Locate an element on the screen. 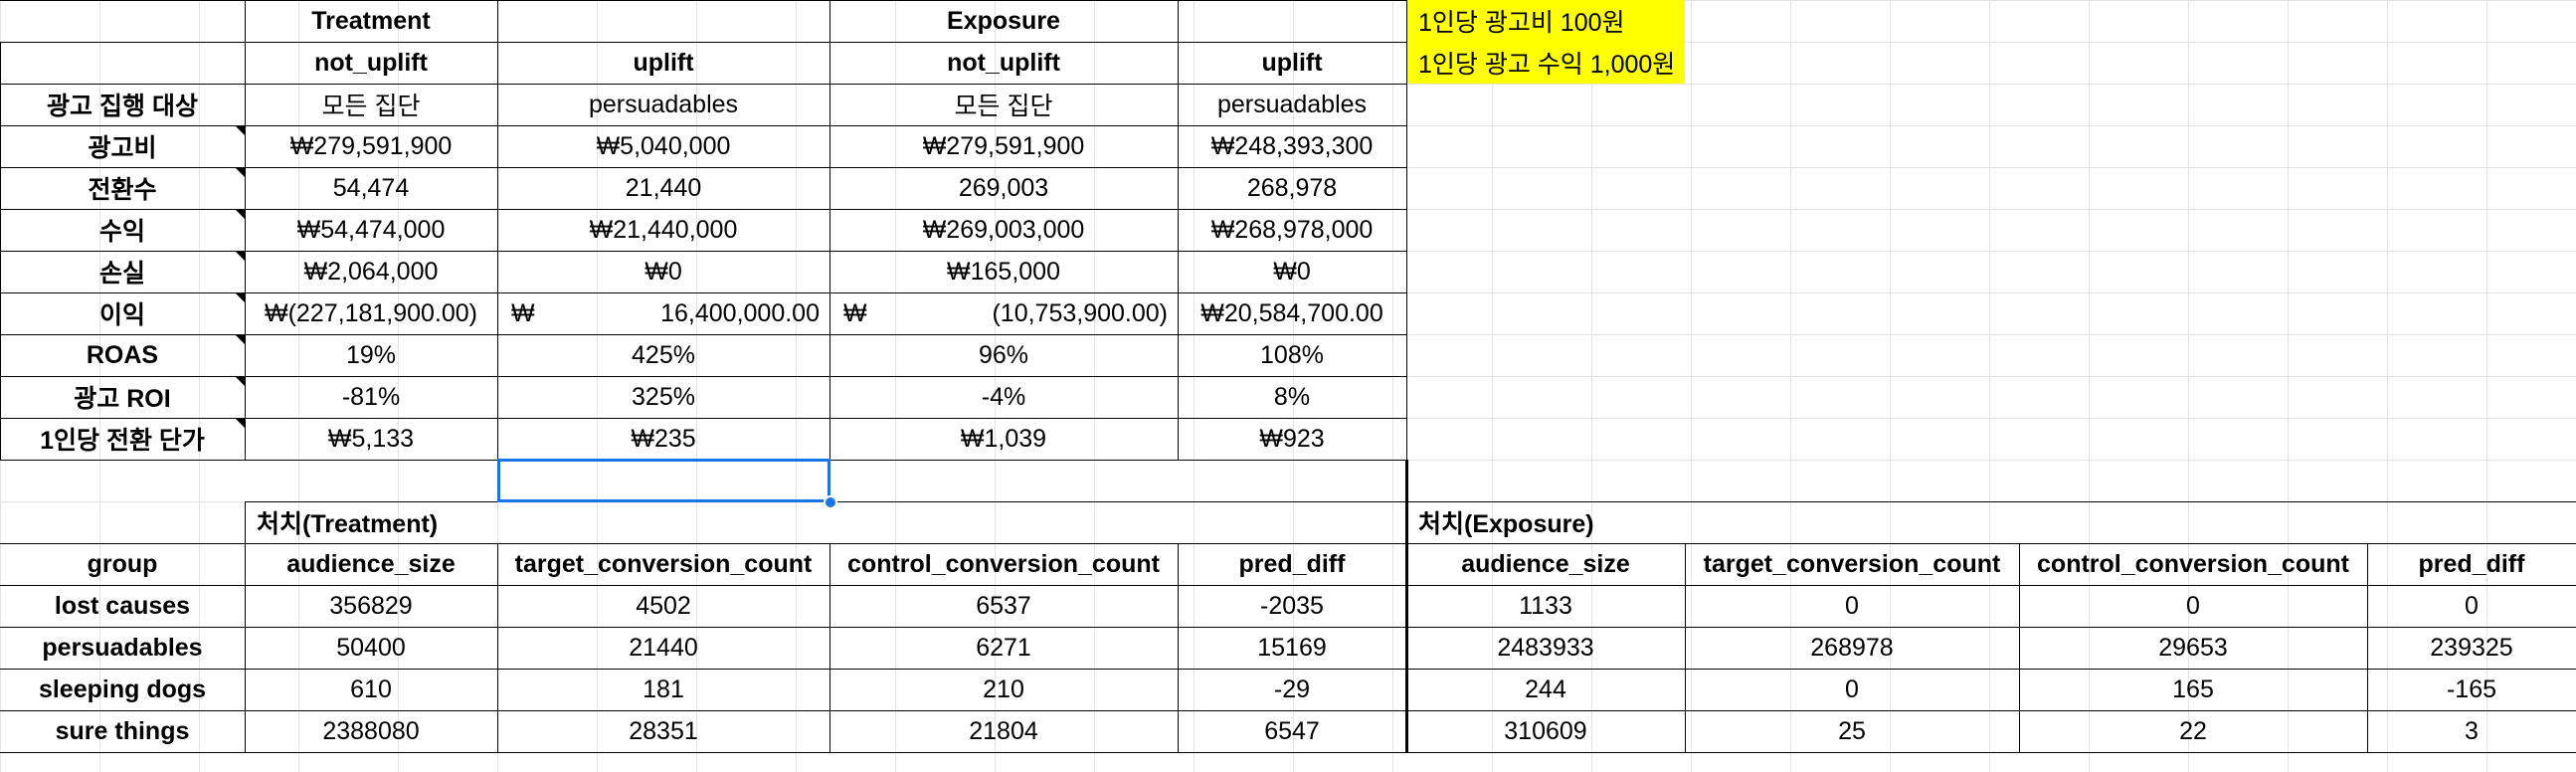 This screenshot has width=2576, height=772. group-value: 210 is located at coordinates (1003, 689).